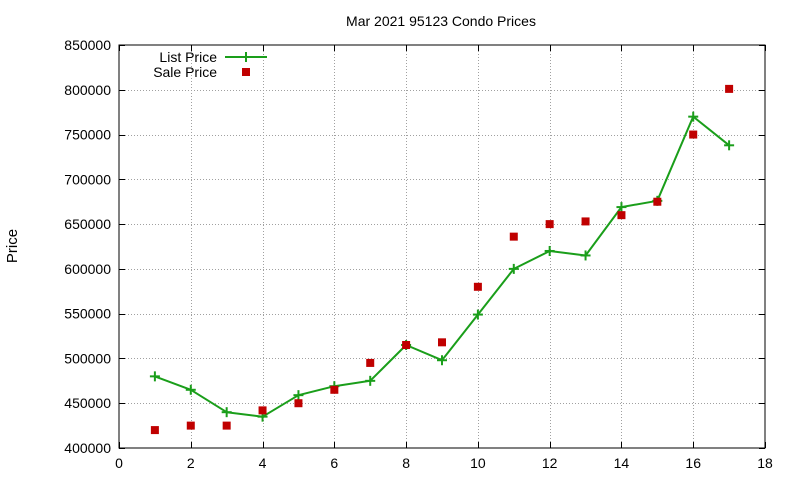  I want to click on y-tick-label: 750000, so click(87, 135).